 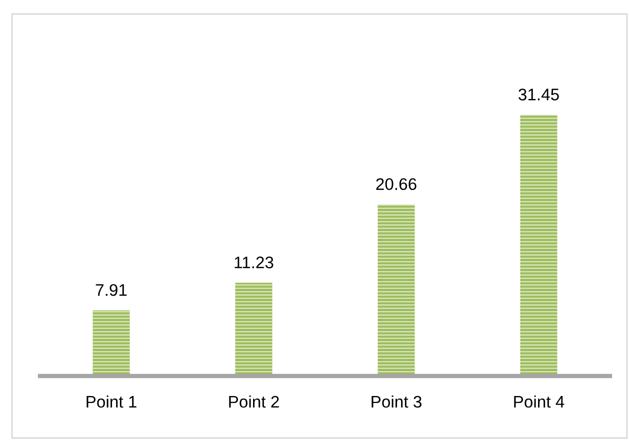 What do you see at coordinates (111, 290) in the screenshot?
I see `data-label: 7.91` at bounding box center [111, 290].